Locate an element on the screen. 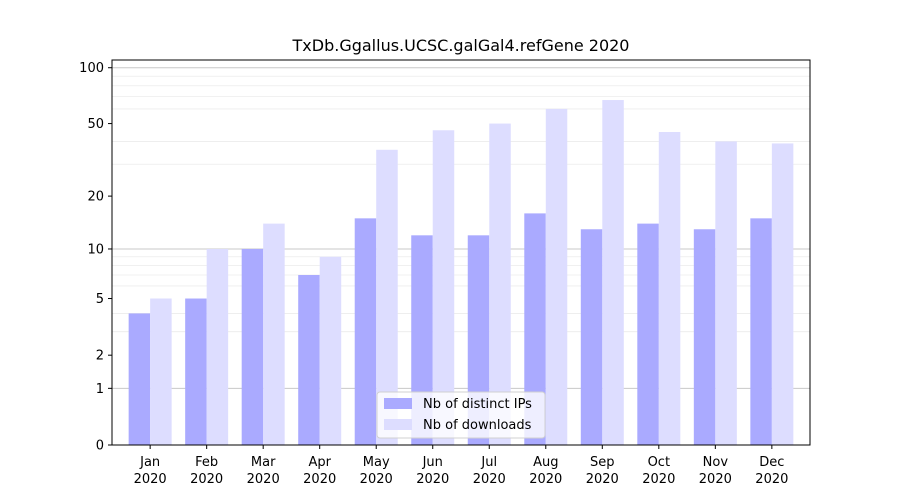 The height and width of the screenshot is (500, 900). x-tick-label-month: May is located at coordinates (376, 462).